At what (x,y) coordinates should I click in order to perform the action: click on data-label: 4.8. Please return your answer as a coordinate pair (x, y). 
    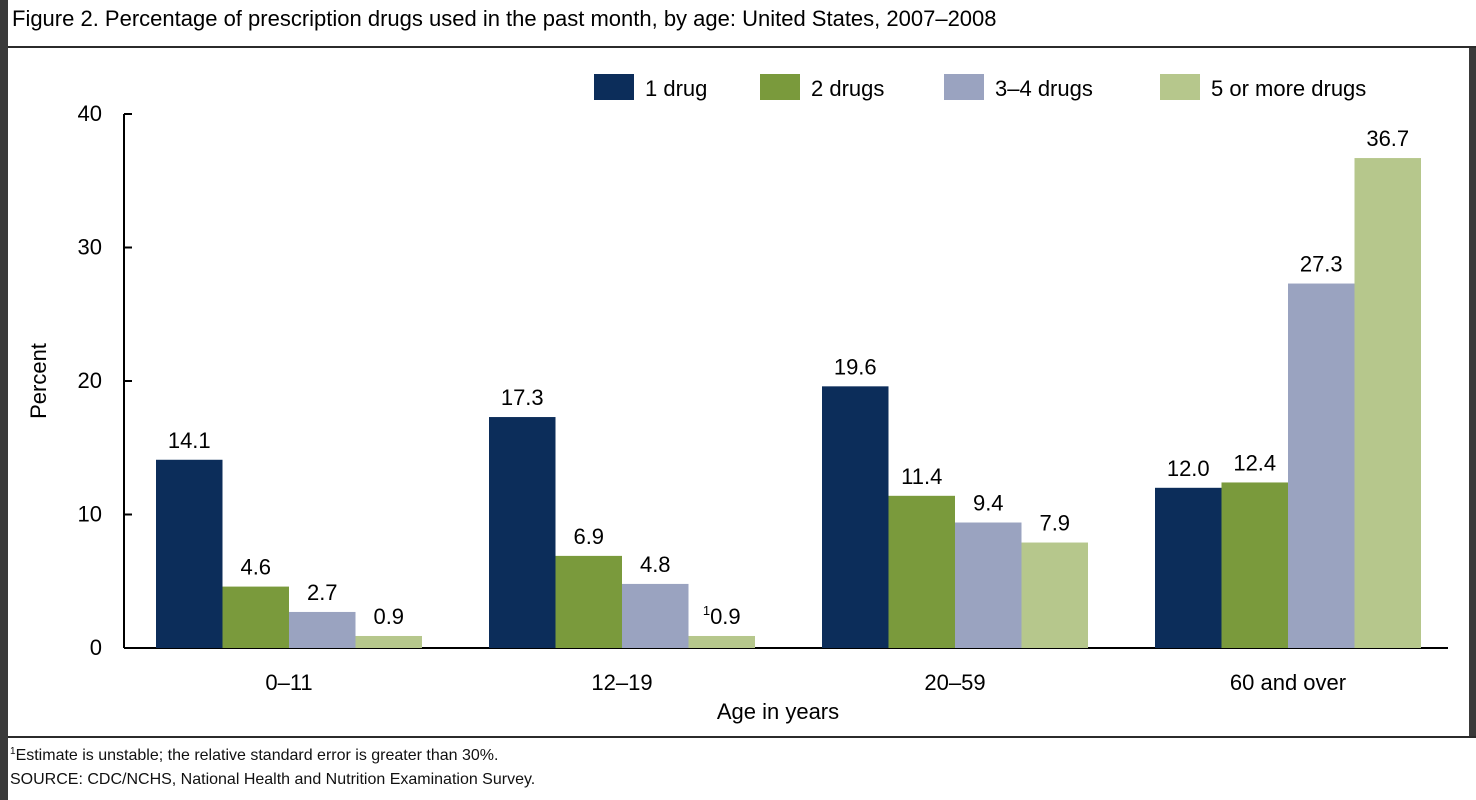
    Looking at the image, I should click on (655, 564).